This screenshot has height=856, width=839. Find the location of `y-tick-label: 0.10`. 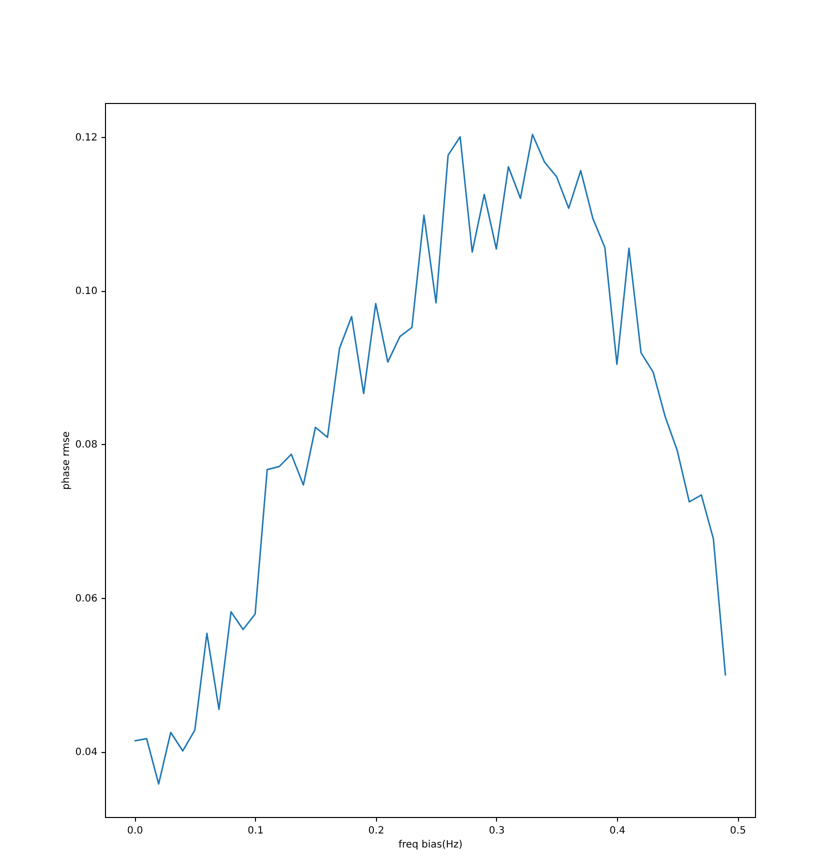

y-tick-label: 0.10 is located at coordinates (86, 292).